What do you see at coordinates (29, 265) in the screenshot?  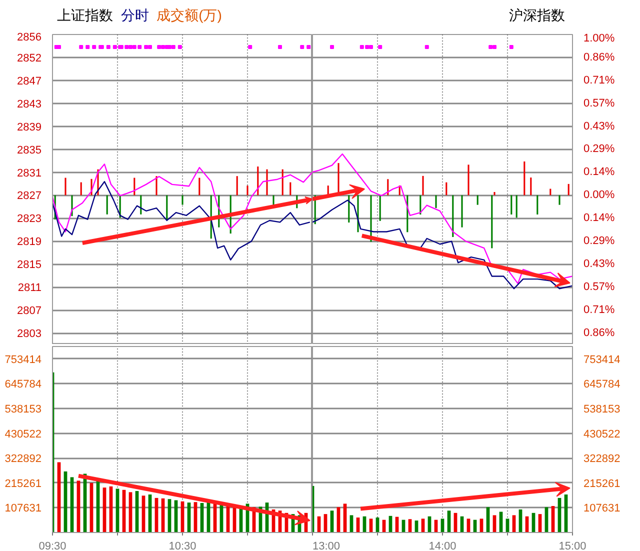 I see `y-tick-label: 2815` at bounding box center [29, 265].